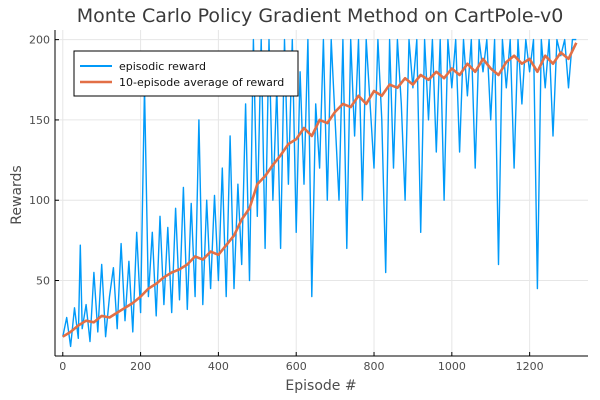 The width and height of the screenshot is (600, 400). Describe the element at coordinates (452, 366) in the screenshot. I see `x-tick-label: 1000` at that location.